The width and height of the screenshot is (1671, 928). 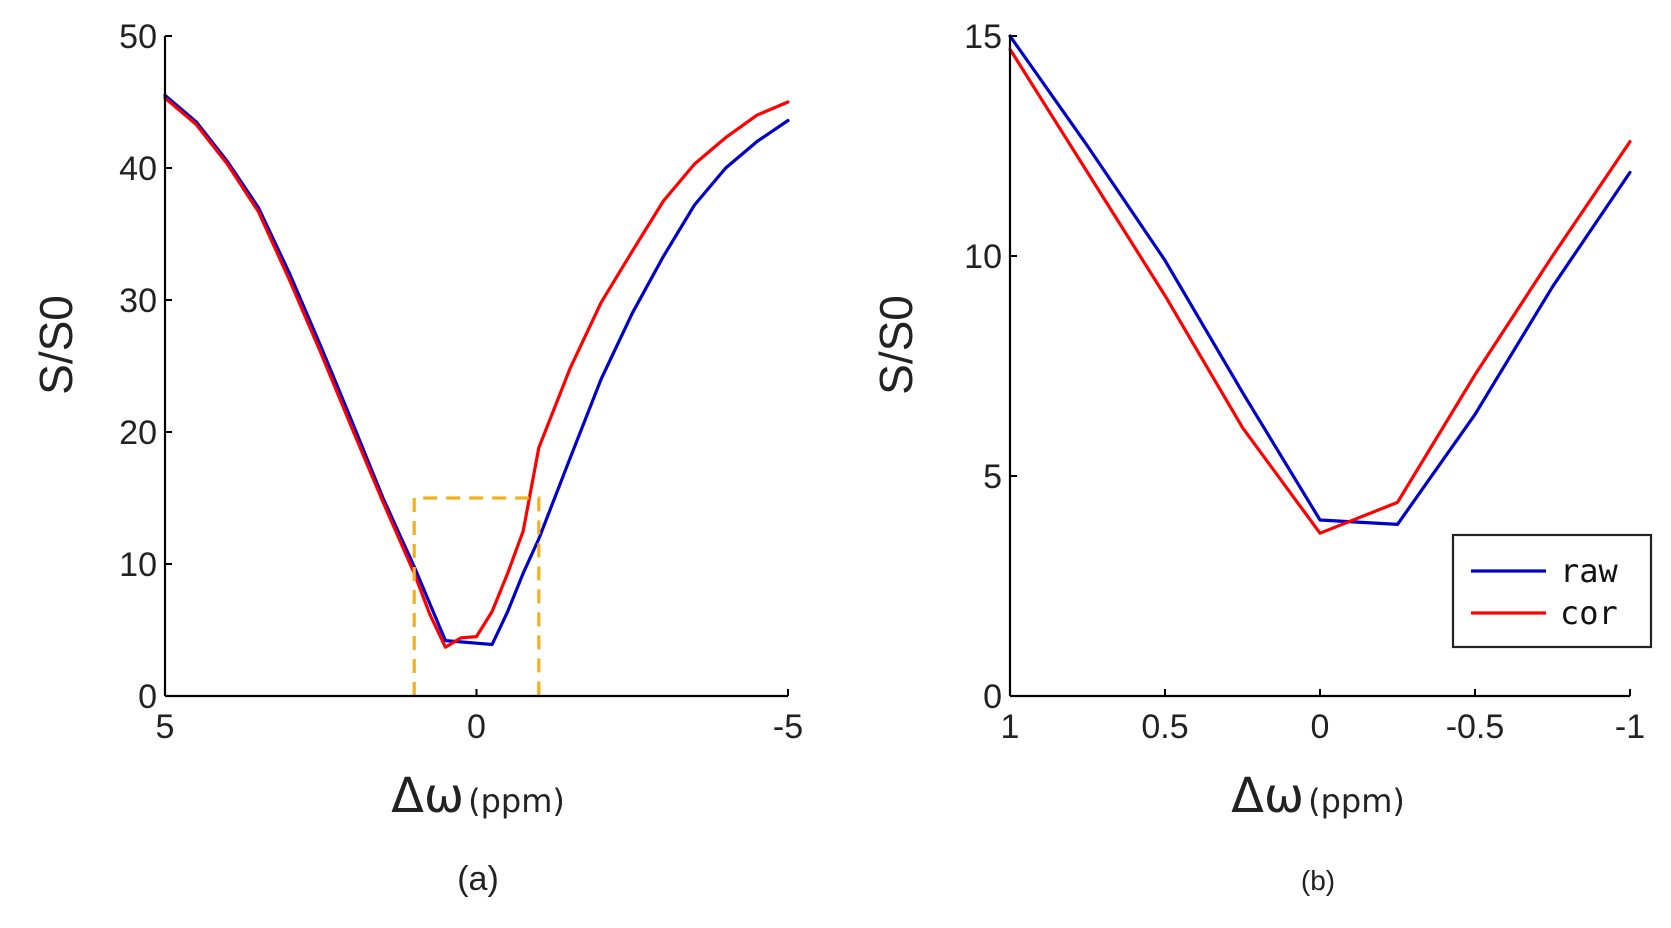 I want to click on x-tick-label-b: 0, so click(x=1320, y=727).